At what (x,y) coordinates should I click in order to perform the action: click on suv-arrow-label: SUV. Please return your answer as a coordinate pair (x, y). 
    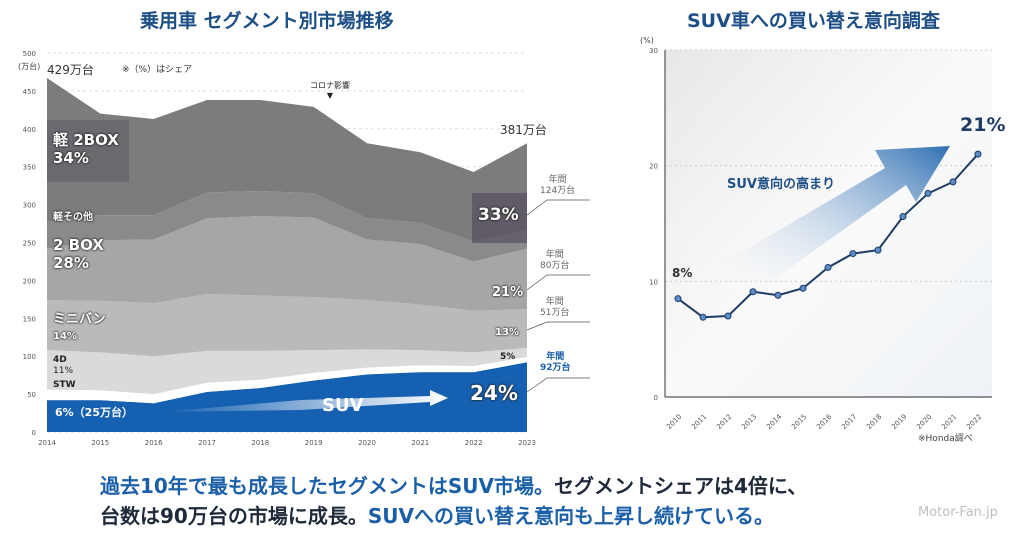
    Looking at the image, I should click on (343, 405).